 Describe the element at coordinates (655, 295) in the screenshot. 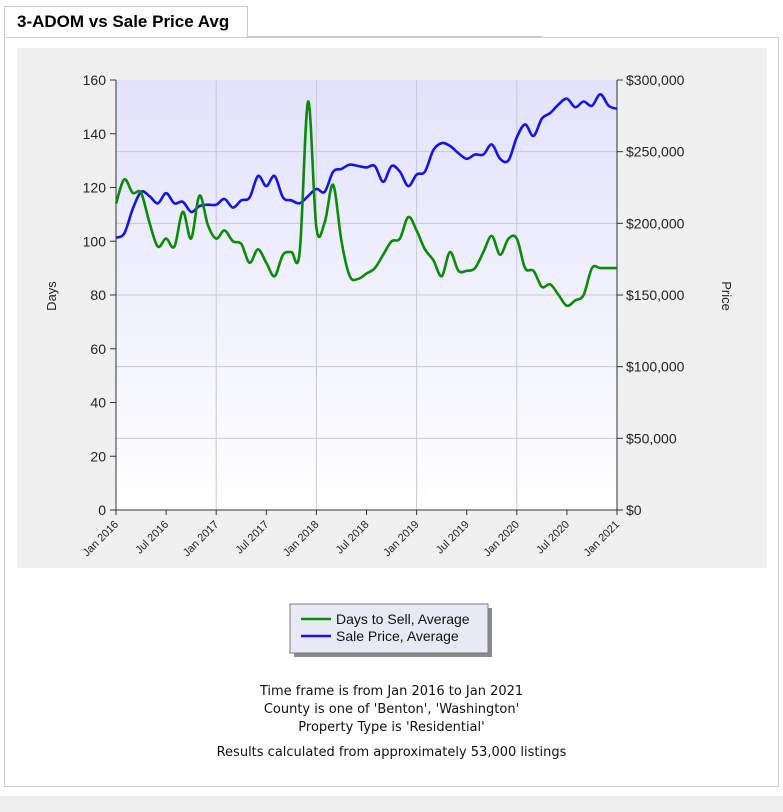

I see `y2-tick-label: $150,000` at that location.